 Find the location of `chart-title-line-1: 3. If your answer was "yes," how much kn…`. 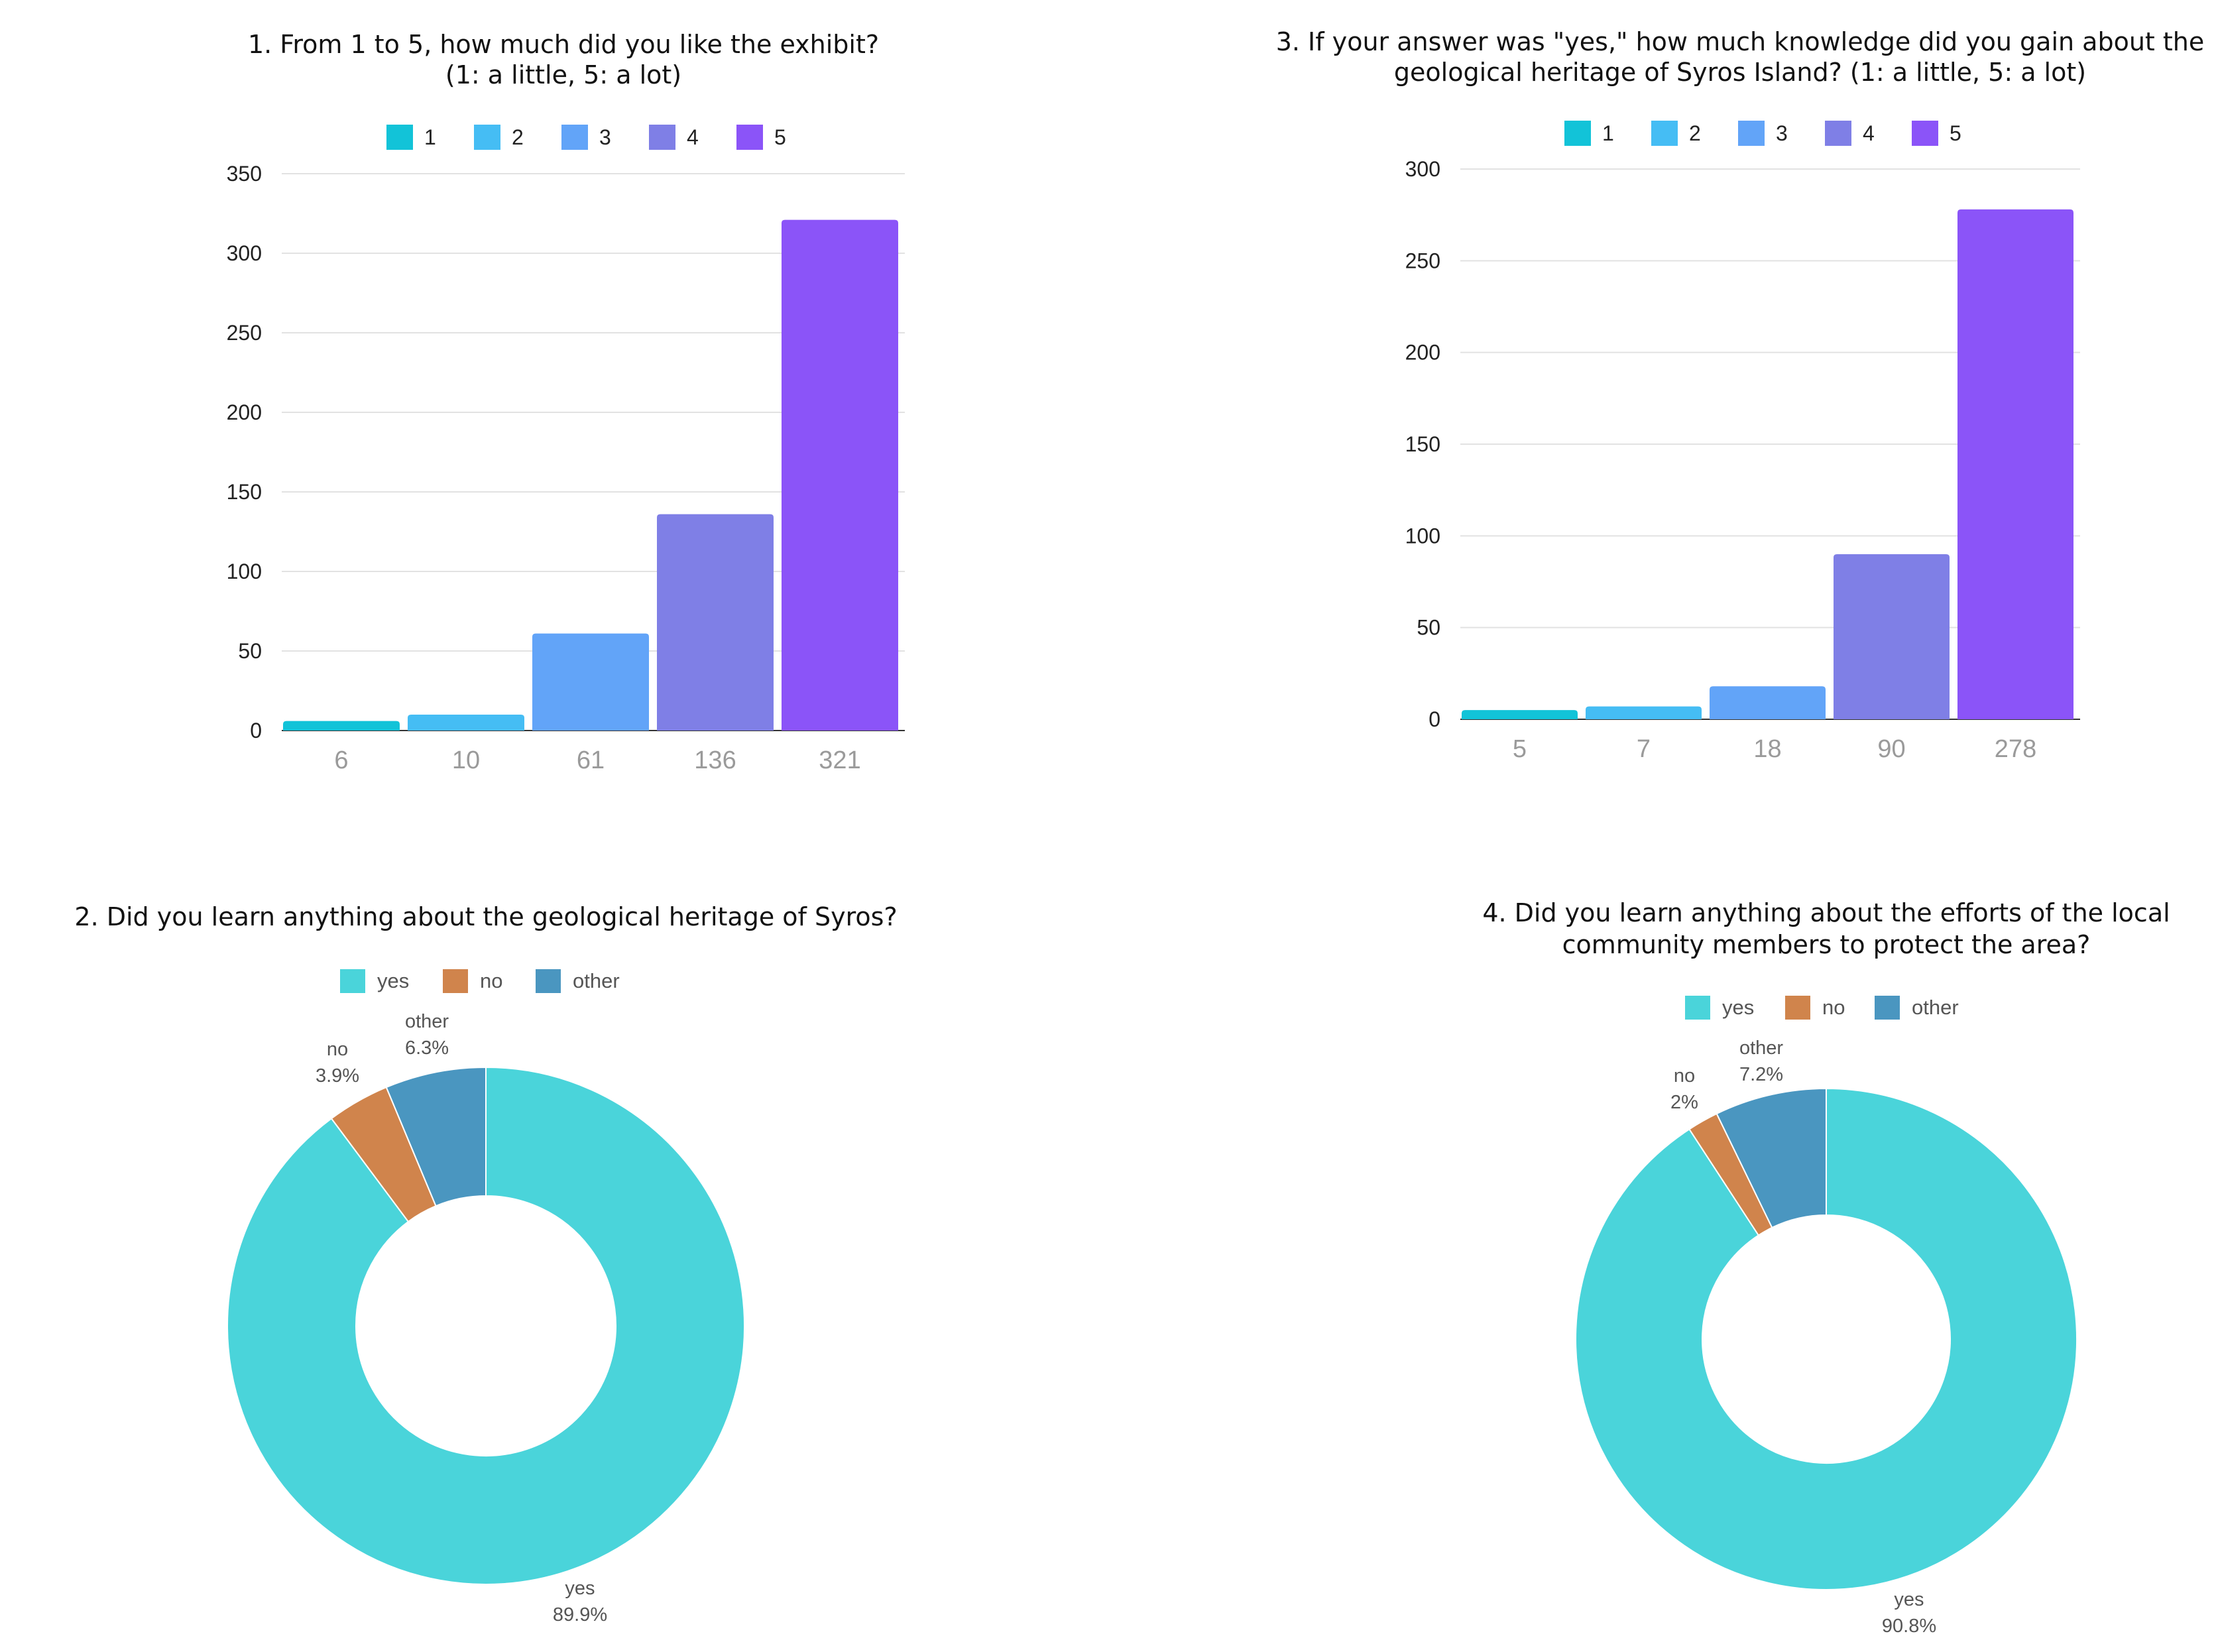

chart-title-line-1: 3. If your answer was "yes," how much kn… is located at coordinates (1741, 41).